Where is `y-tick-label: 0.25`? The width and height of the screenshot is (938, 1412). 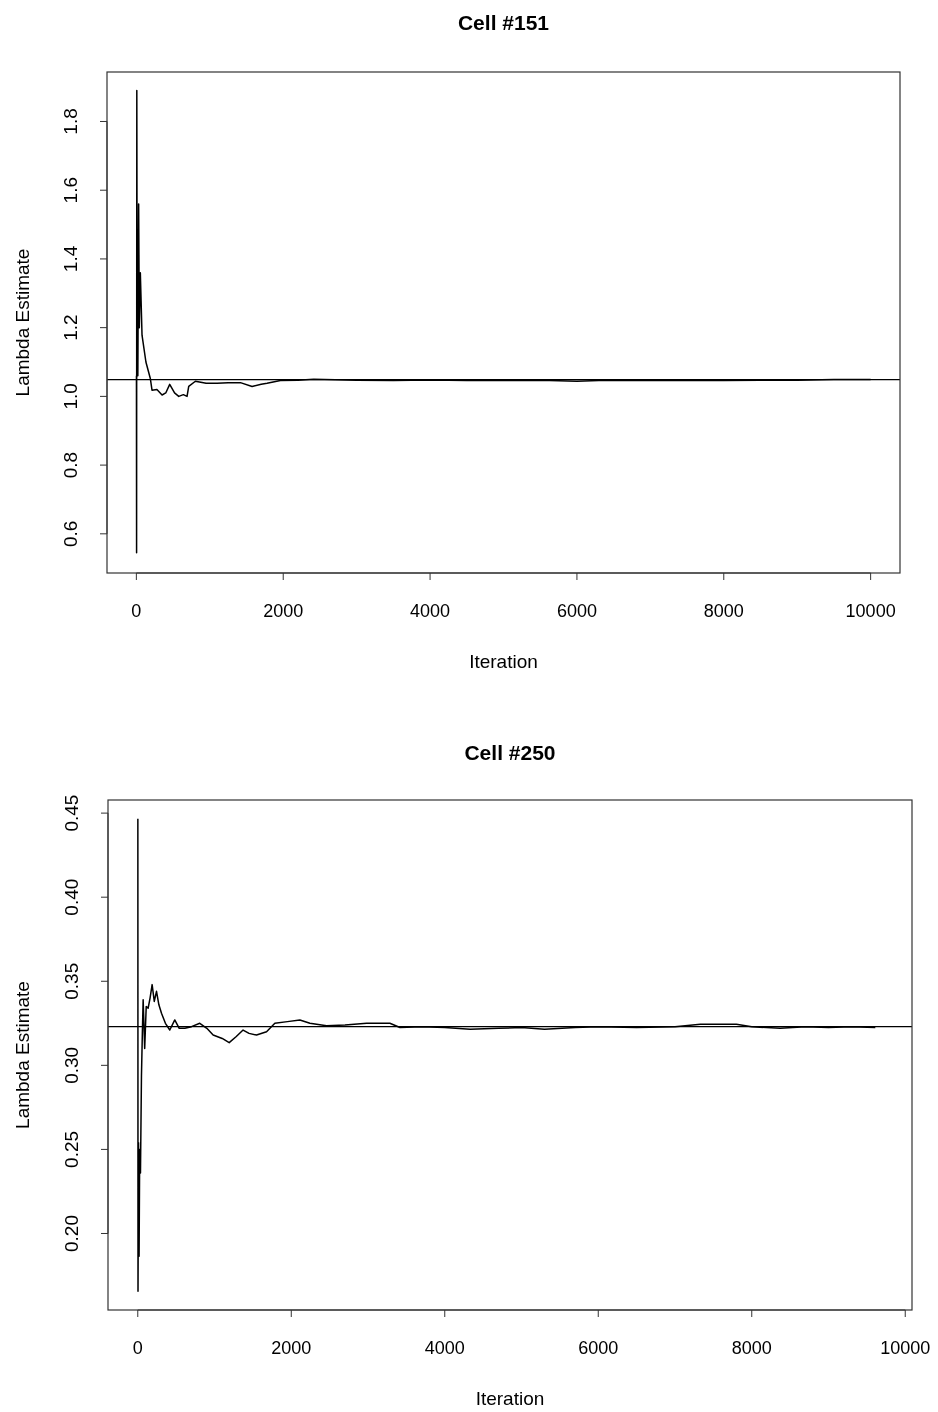 y-tick-label: 0.25 is located at coordinates (71, 1149).